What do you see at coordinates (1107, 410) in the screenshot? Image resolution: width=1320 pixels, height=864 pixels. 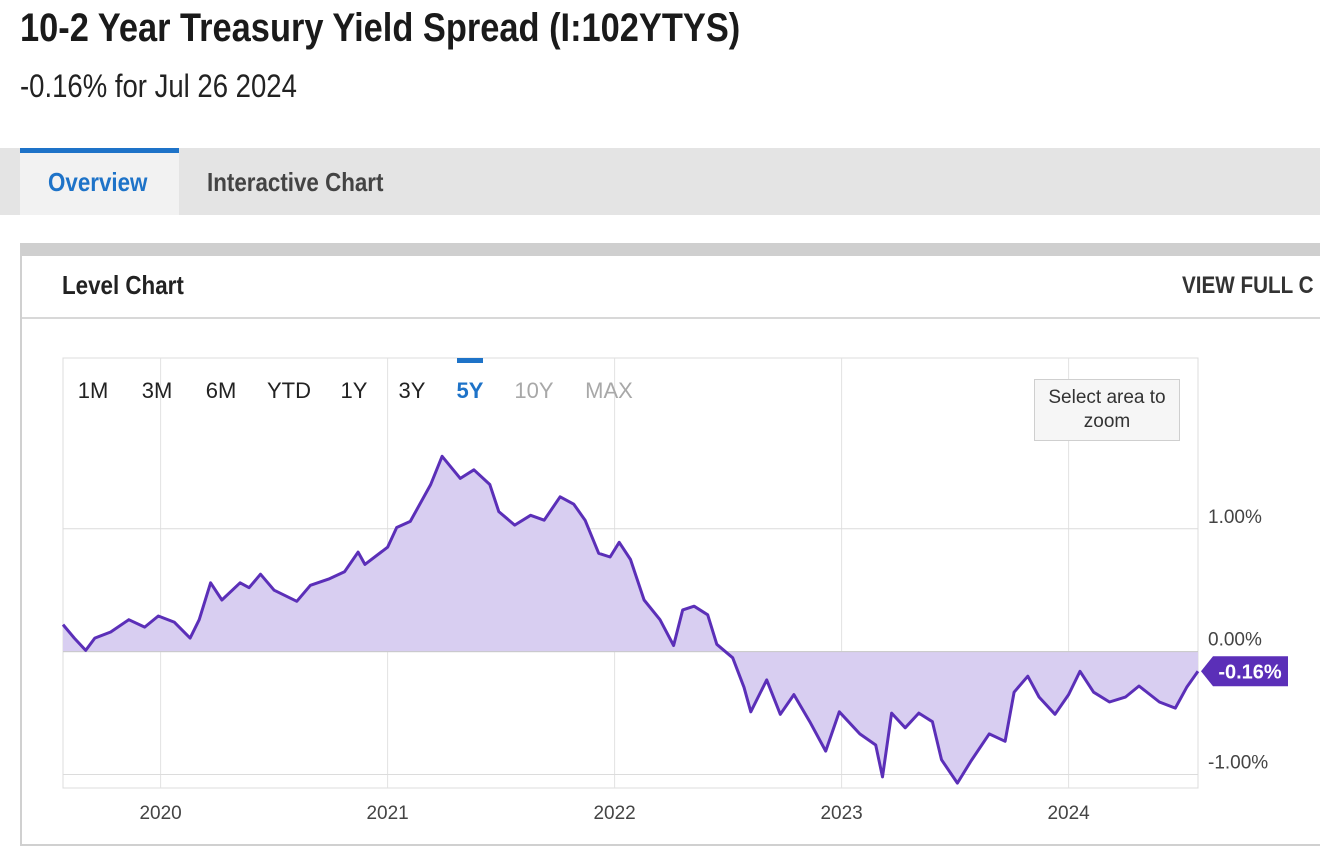 I see `zoom-hint: Select area to zoom` at bounding box center [1107, 410].